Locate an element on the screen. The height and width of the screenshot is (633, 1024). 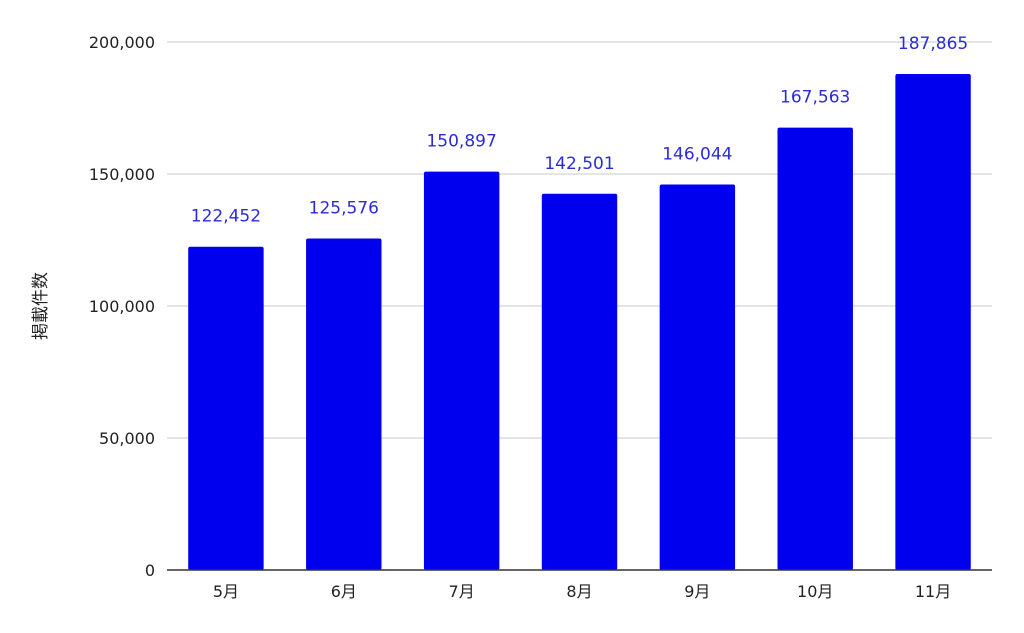
data-label: 167,563 is located at coordinates (815, 98).